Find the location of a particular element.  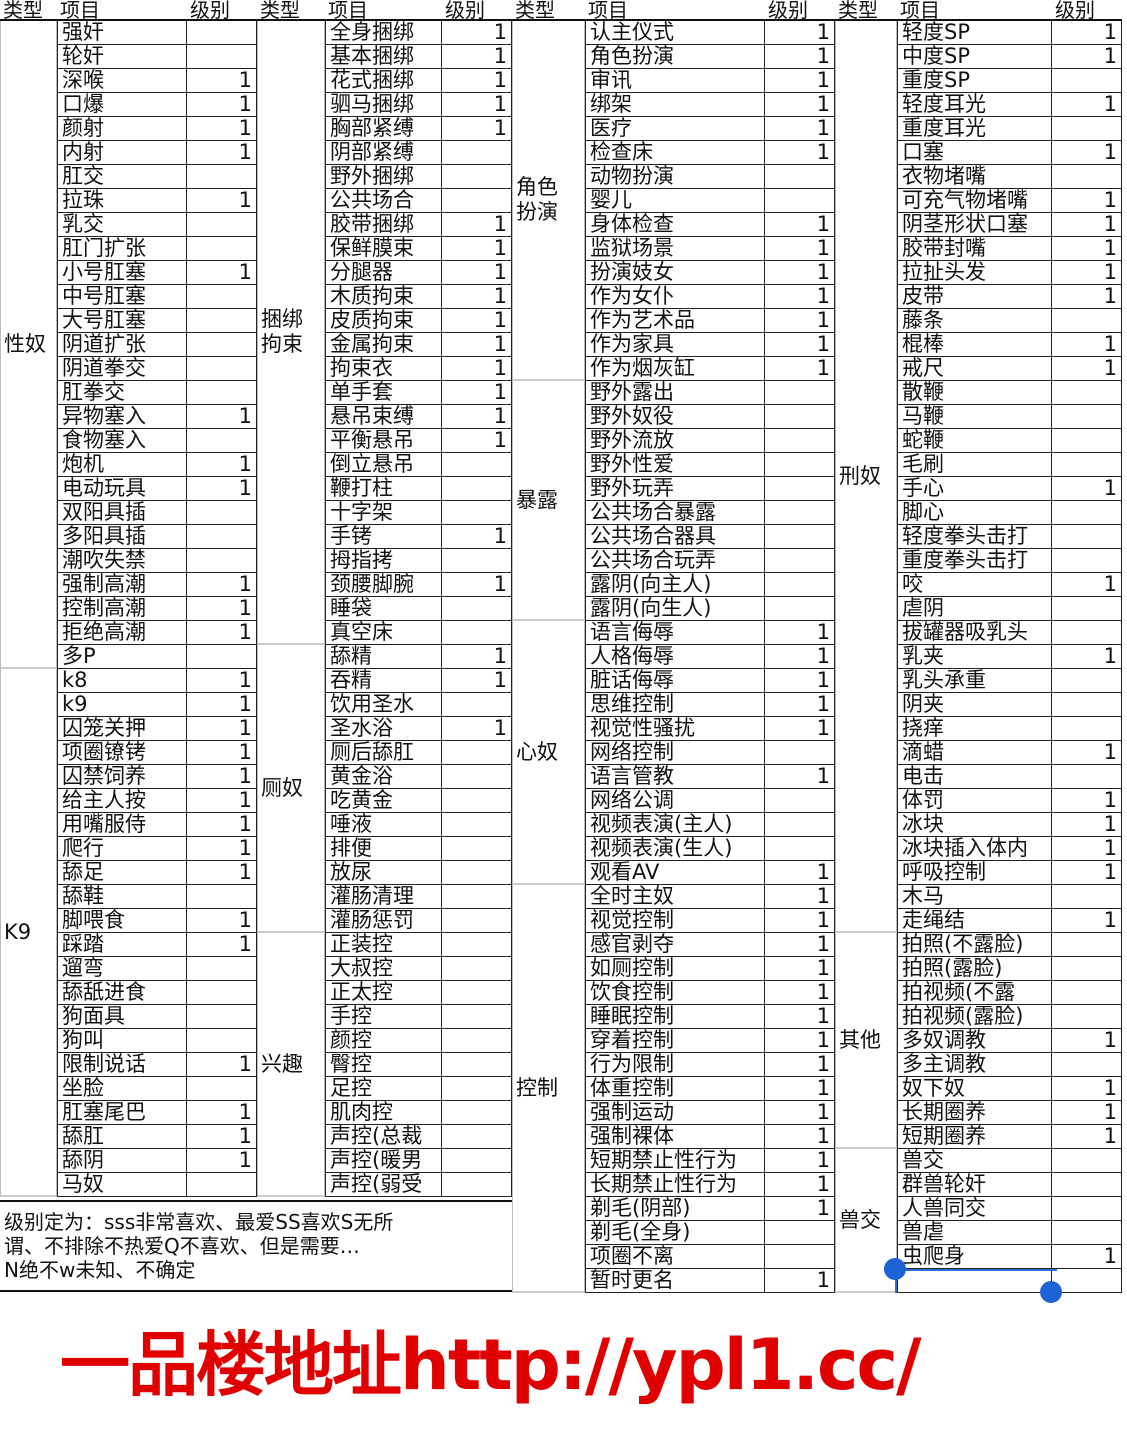

item-cell: 限制说话 is located at coordinates (122, 1065).